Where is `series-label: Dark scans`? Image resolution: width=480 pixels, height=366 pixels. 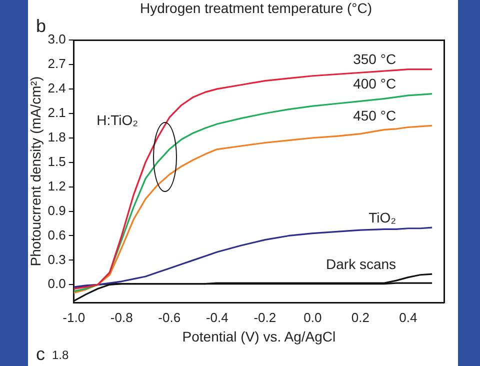
series-label: Dark scans is located at coordinates (361, 264).